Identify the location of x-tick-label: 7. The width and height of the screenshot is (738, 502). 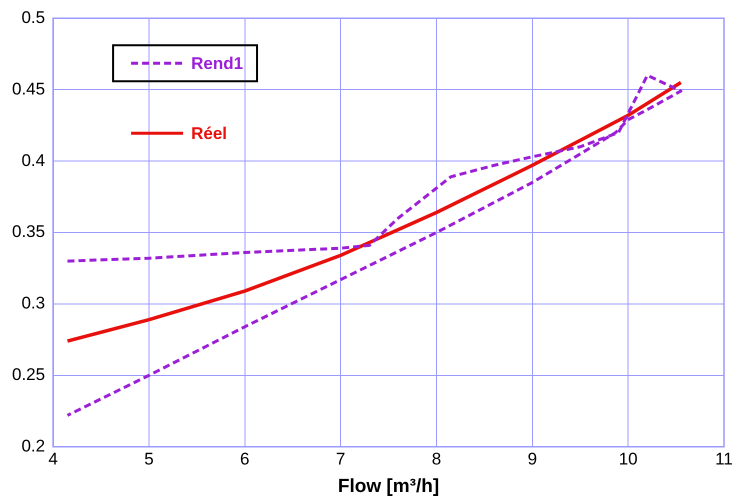
(341, 459).